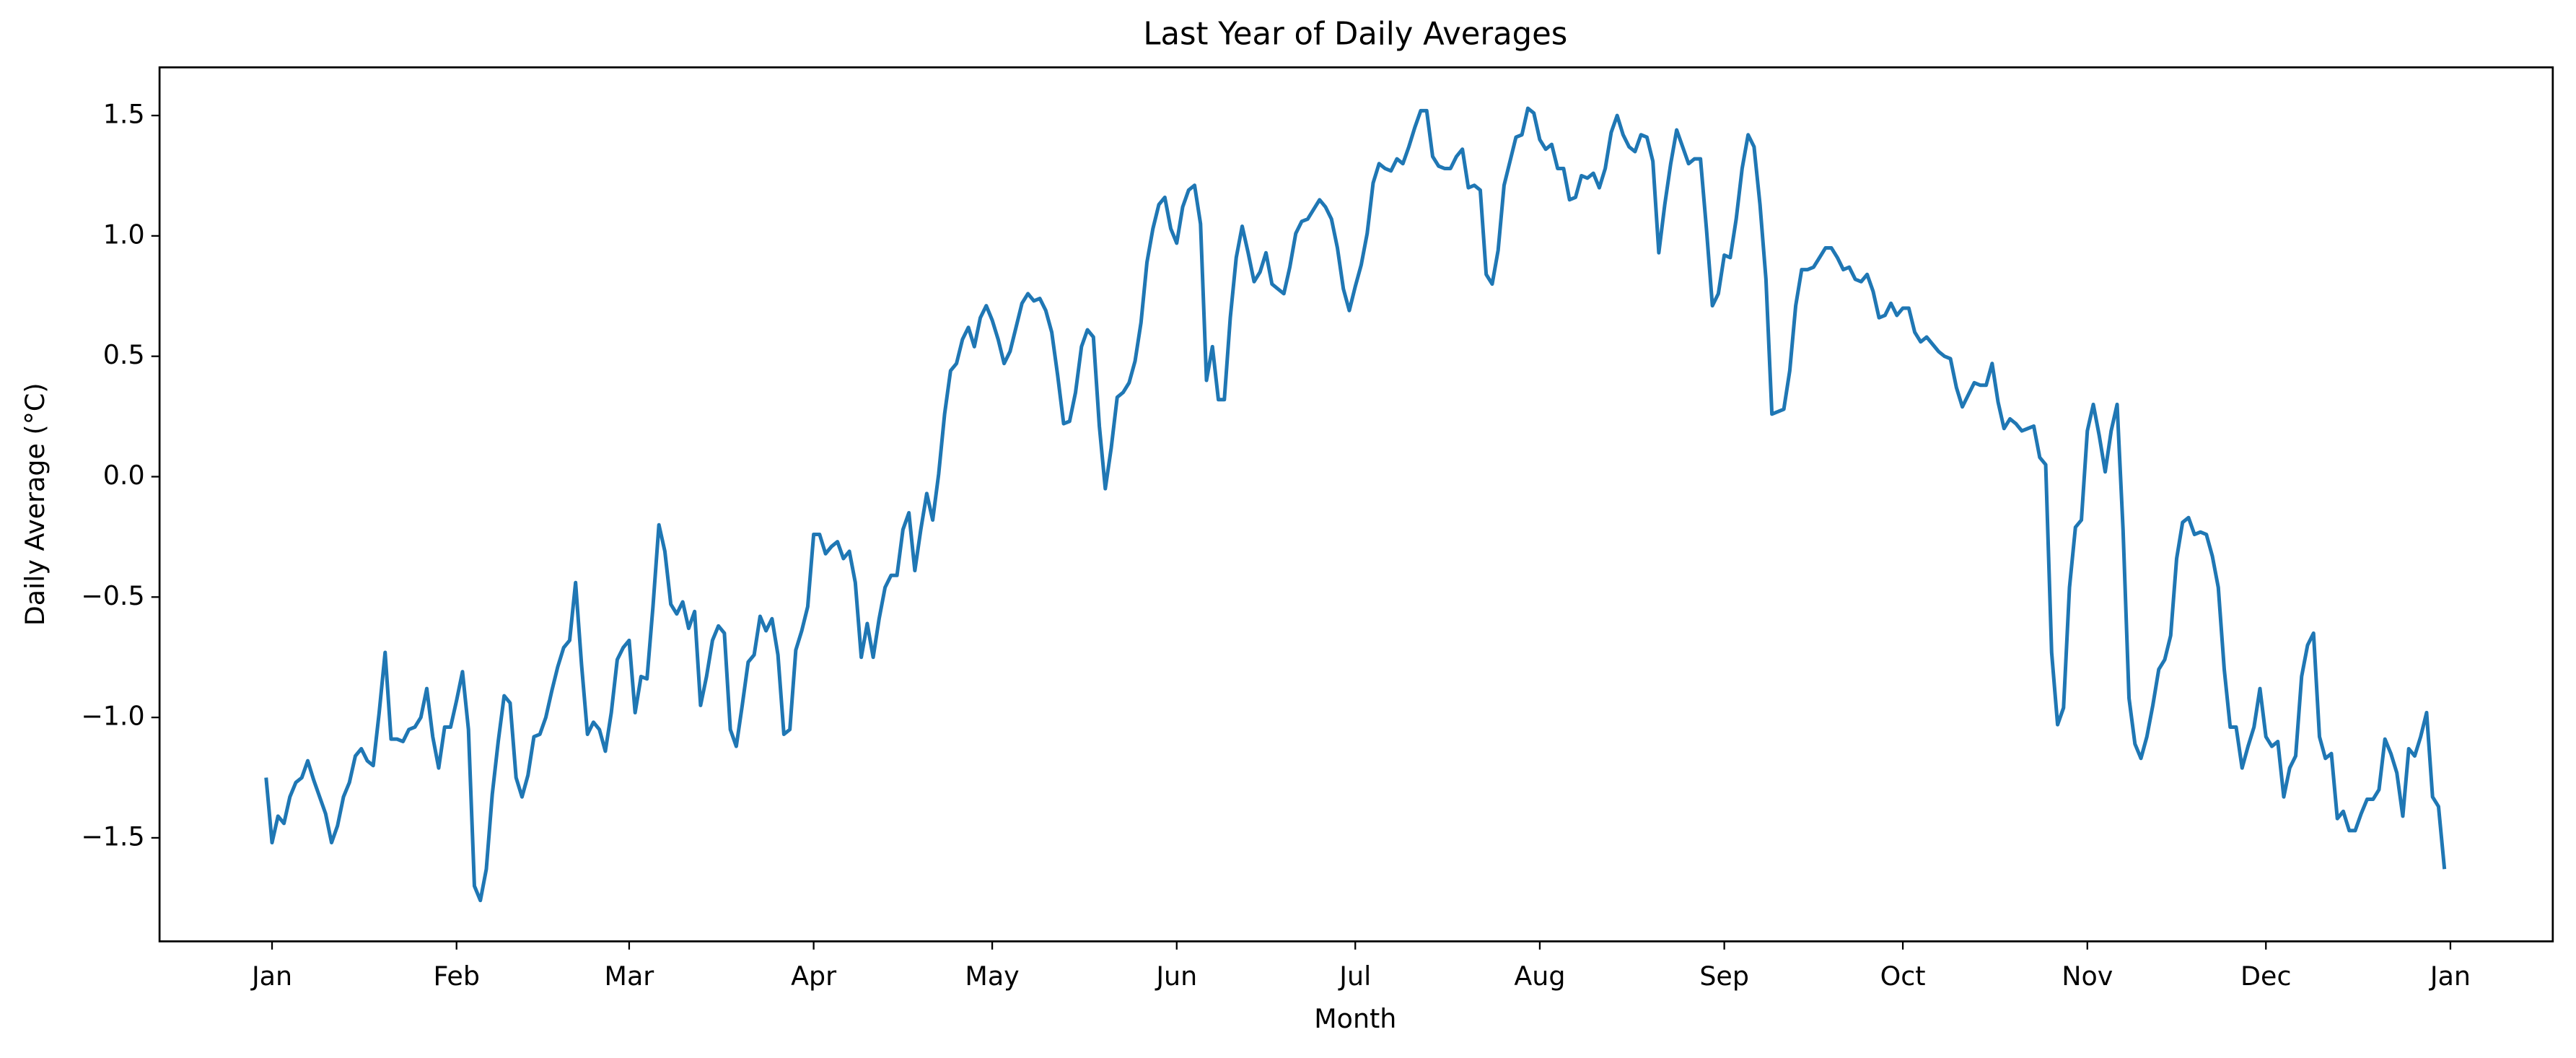 Image resolution: width=2576 pixels, height=1058 pixels. I want to click on x-tick-label: Oct, so click(1903, 976).